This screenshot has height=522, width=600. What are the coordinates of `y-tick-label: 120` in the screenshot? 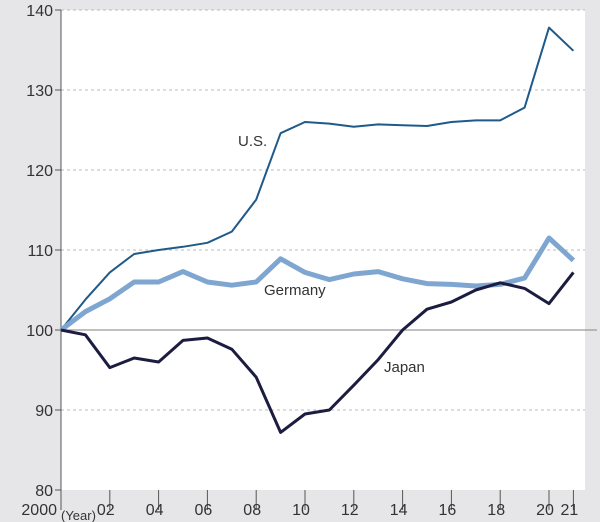 It's located at (39, 171).